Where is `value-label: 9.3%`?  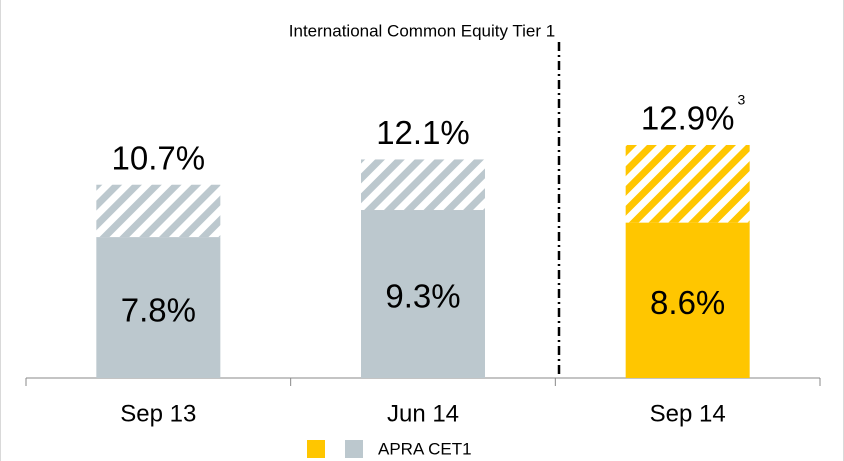
value-label: 9.3% is located at coordinates (422, 296).